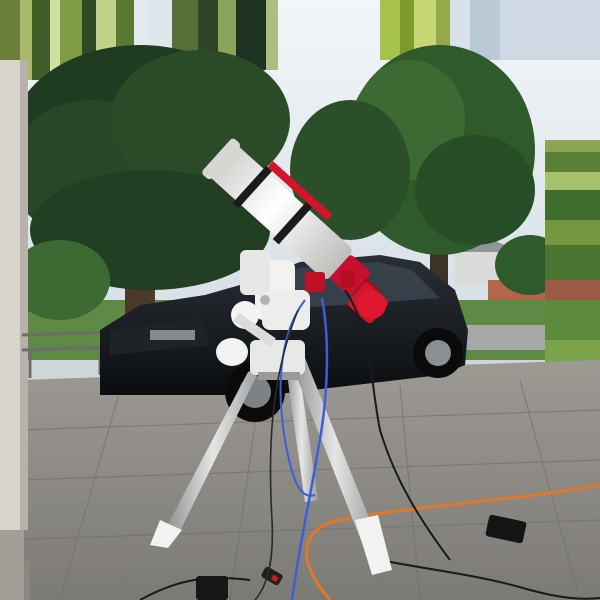 This screenshot has width=600, height=600. I want to click on black-cable-ground, so click(489, 579).